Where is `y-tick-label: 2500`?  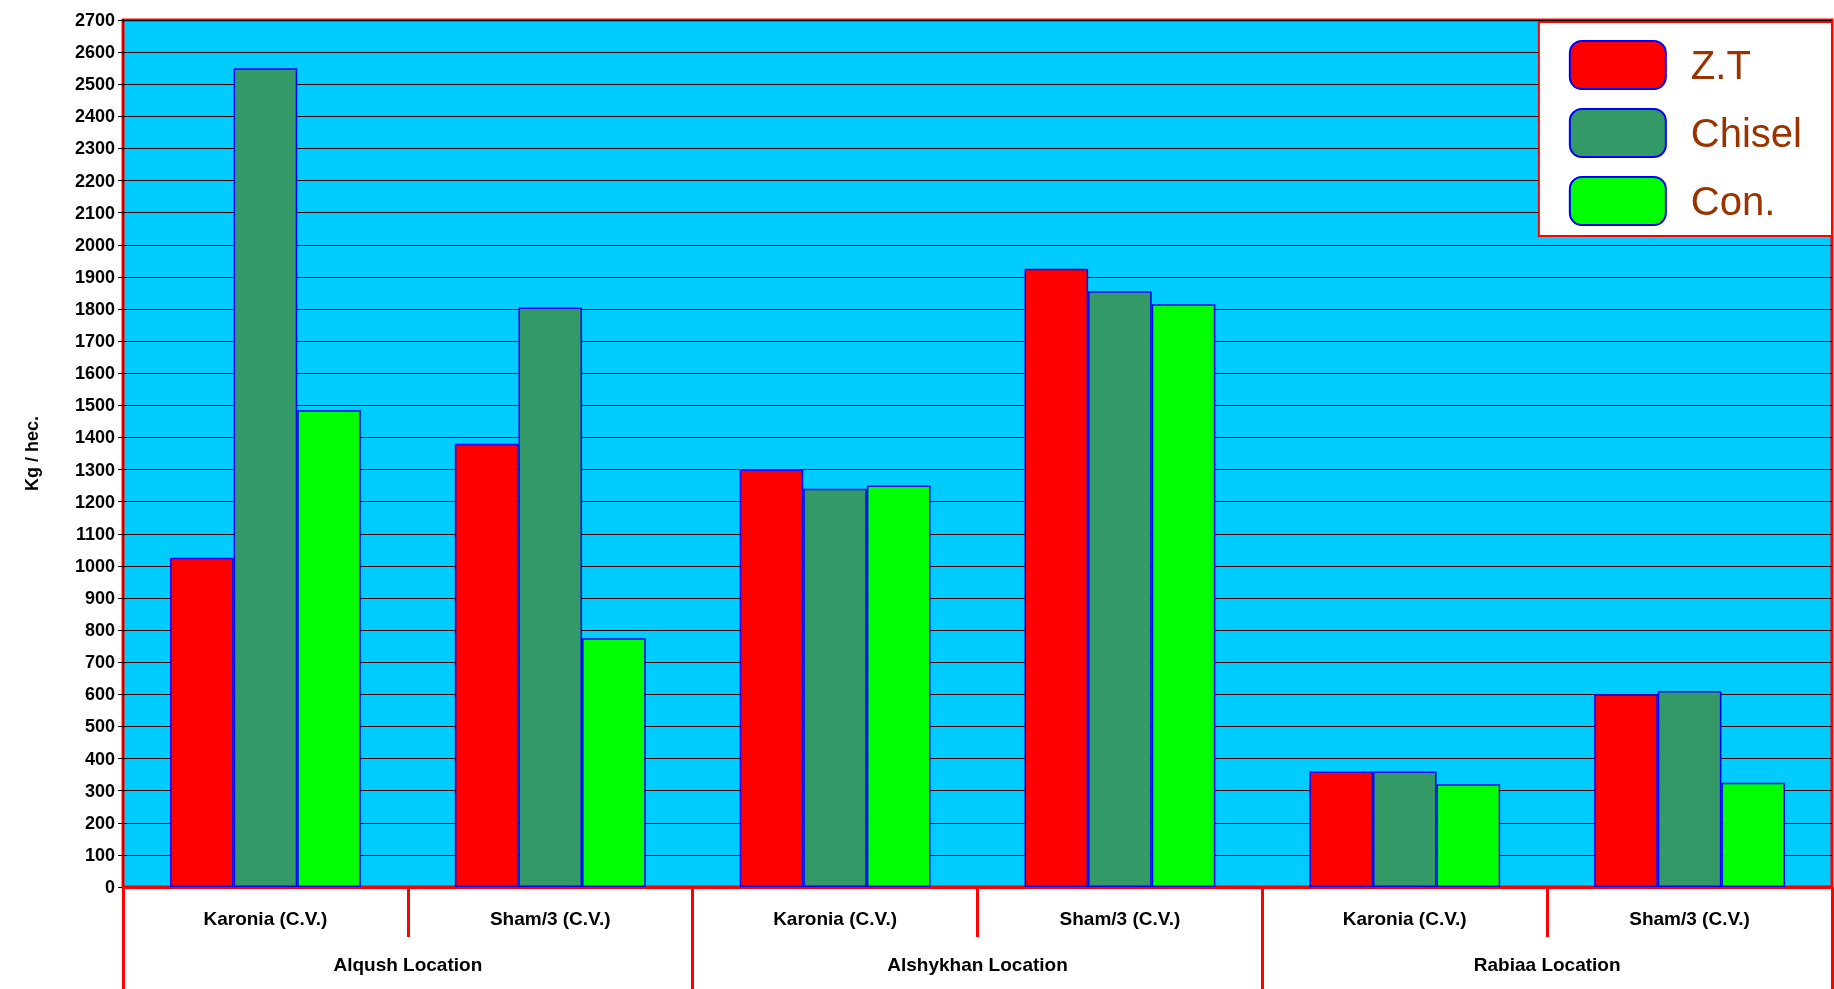 y-tick-label: 2500 is located at coordinates (94, 84).